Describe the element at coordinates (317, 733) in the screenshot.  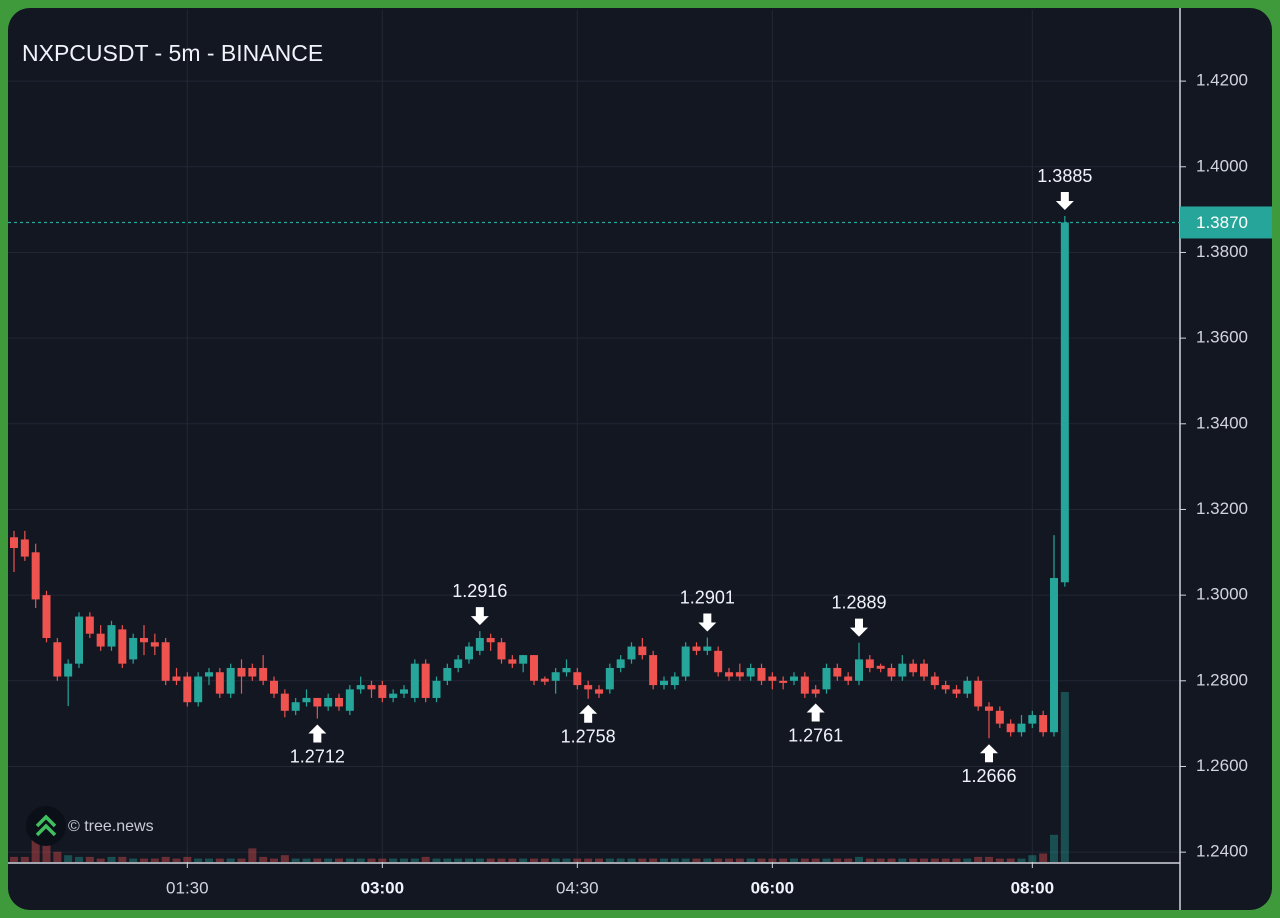
I see `arrow` at that location.